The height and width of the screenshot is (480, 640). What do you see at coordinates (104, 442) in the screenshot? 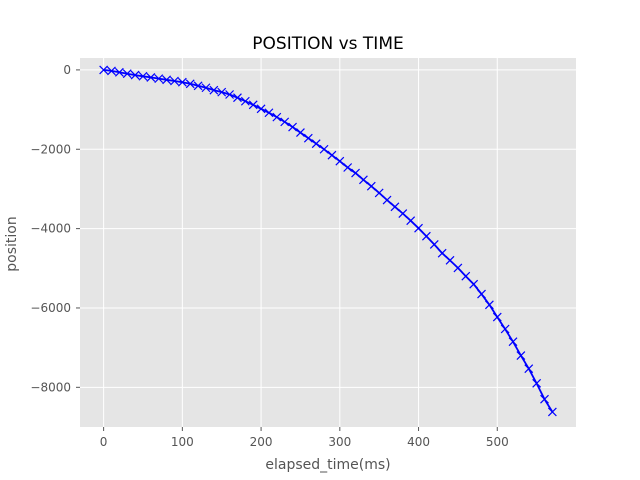
I see `x-tick-label: 0` at bounding box center [104, 442].